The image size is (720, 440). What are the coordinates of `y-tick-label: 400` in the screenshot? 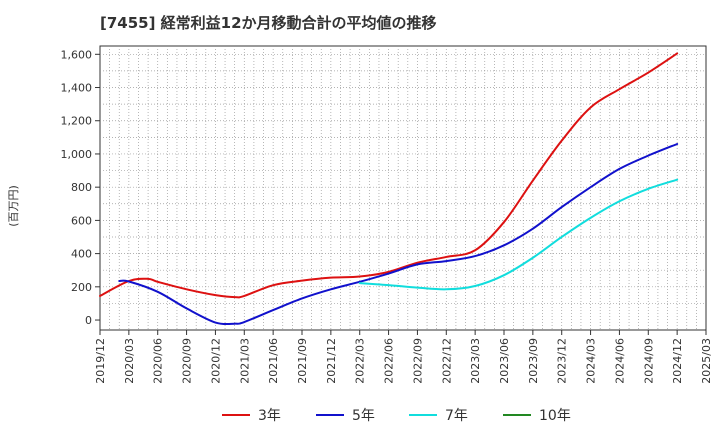 It's located at (81, 254).